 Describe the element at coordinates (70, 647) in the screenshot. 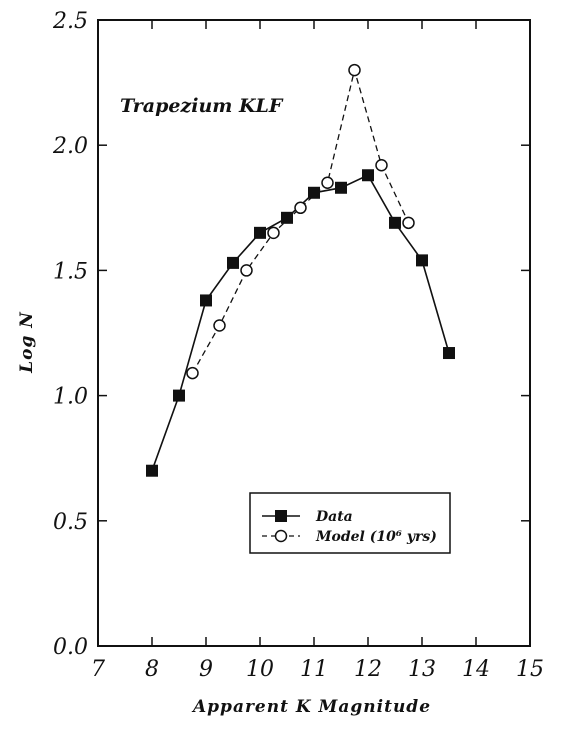

I see `y-tick-label: 0.0` at that location.